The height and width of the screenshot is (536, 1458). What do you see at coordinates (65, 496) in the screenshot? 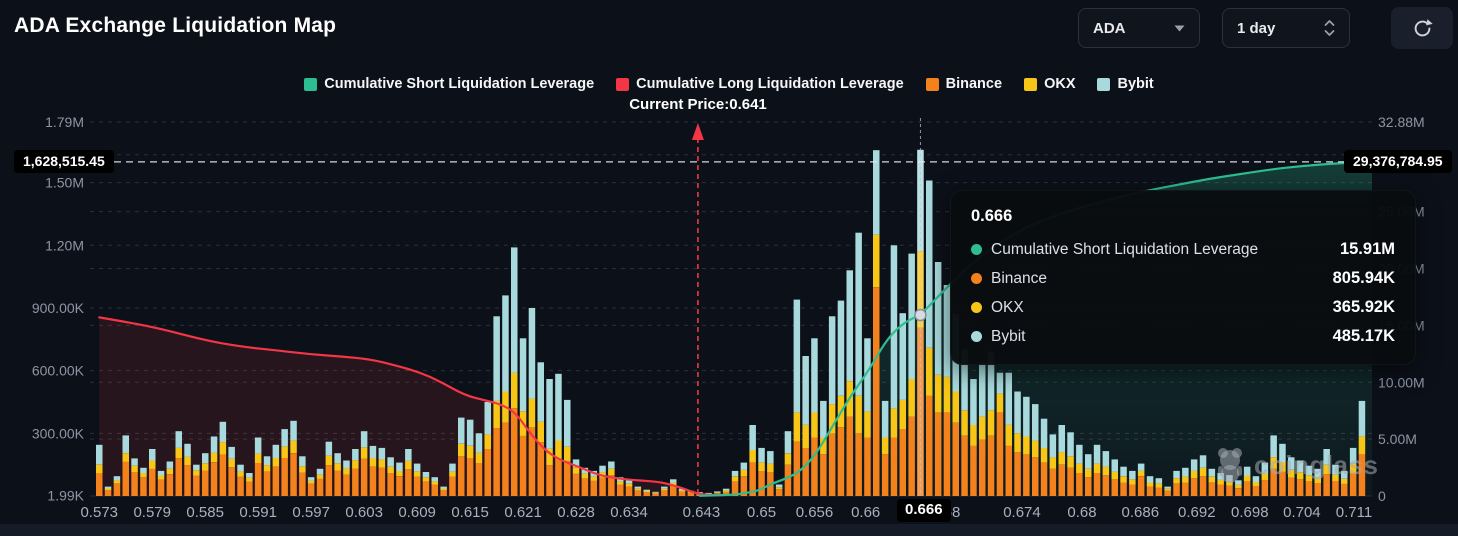
I see `svg-text: 1.99K` at bounding box center [65, 496].